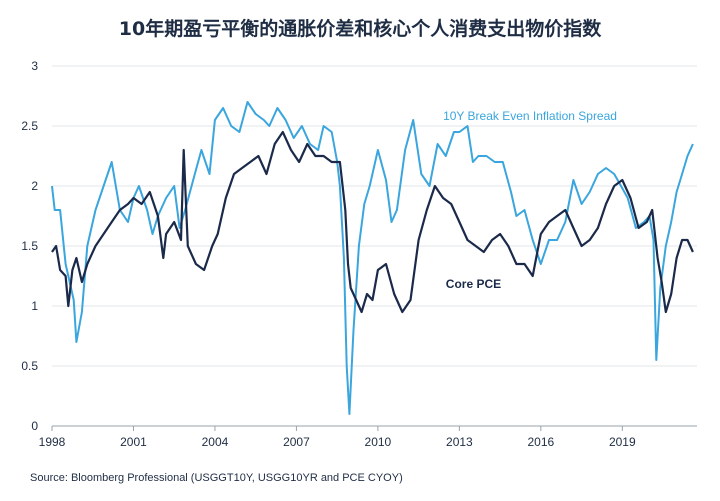 This screenshot has width=720, height=501. I want to click on y-tick-label: 1.5, so click(29, 246).